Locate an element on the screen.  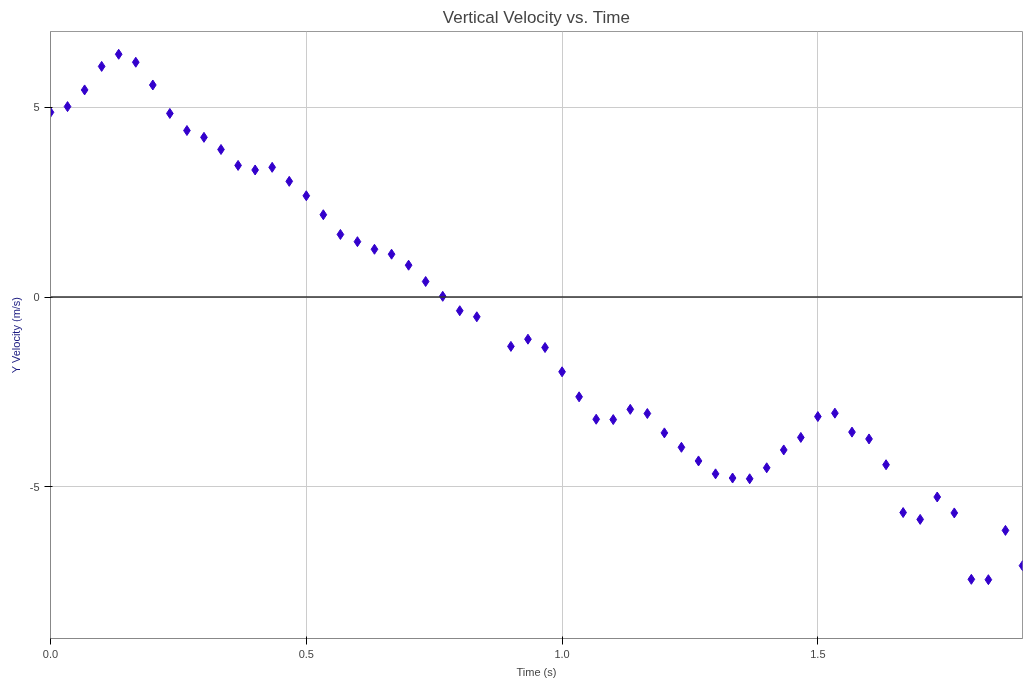
x-axis-title: Time (s) is located at coordinates (536, 671).